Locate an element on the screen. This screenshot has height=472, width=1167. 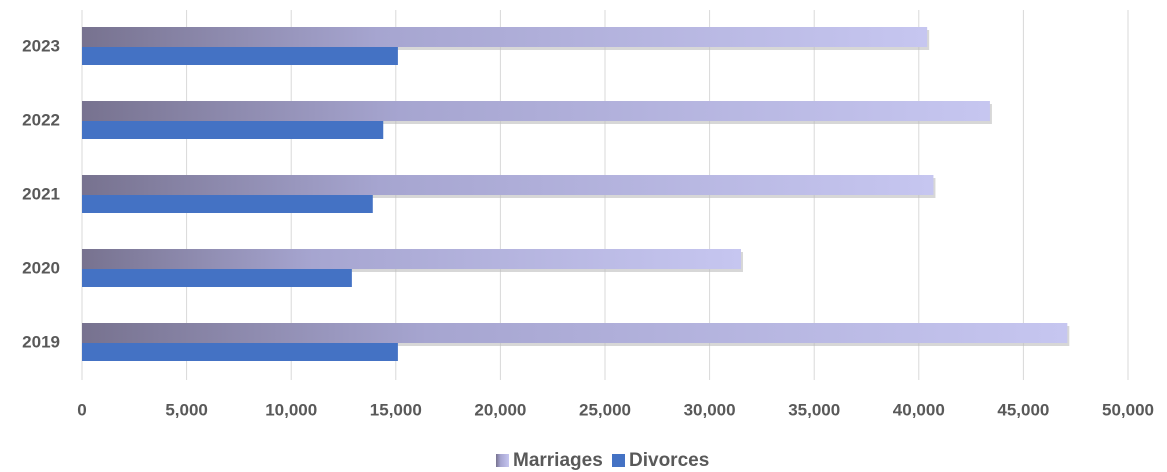
x-tick-label: 20,000 is located at coordinates (500, 409).